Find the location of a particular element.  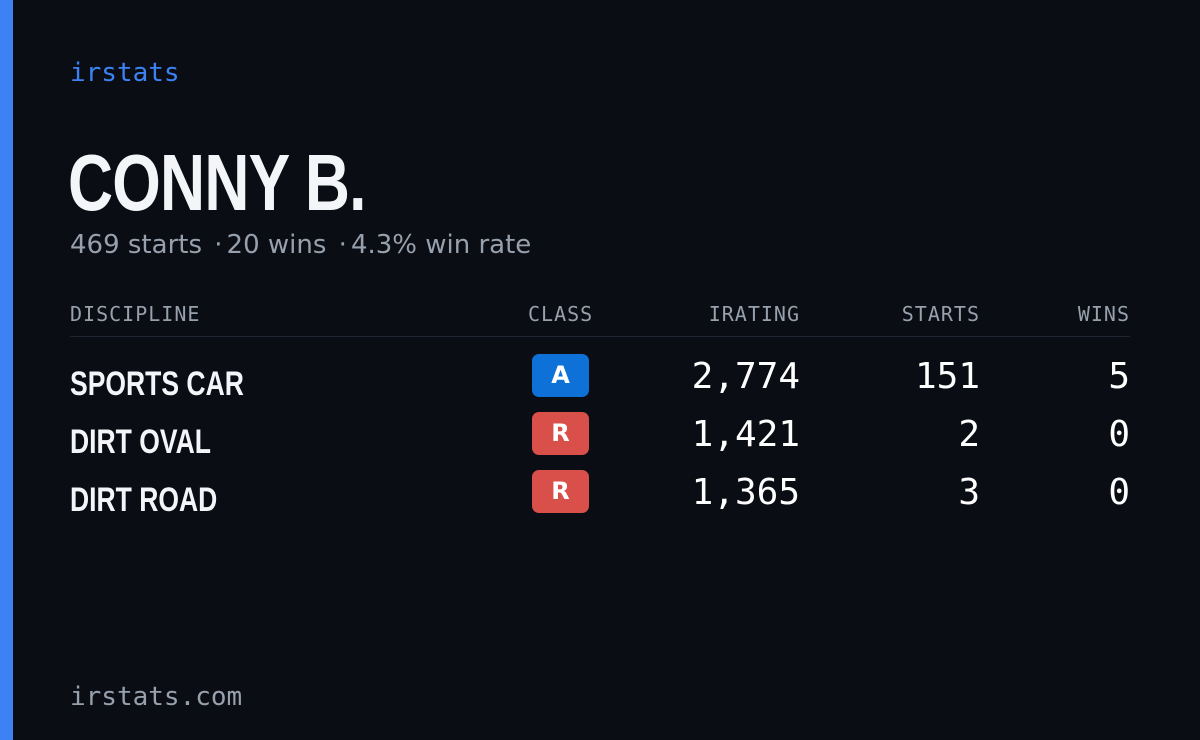

starts-summary: 469 starts is located at coordinates (136, 245).